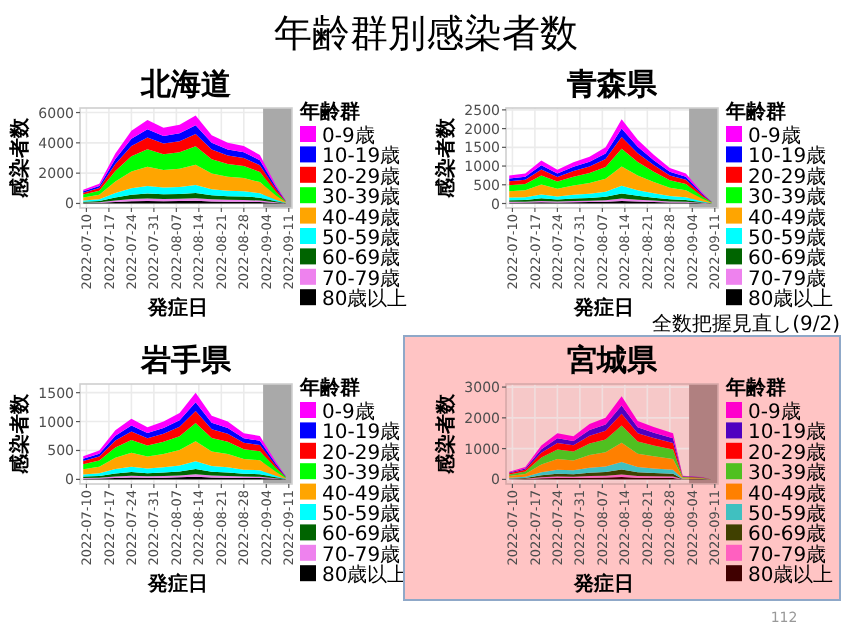 This screenshot has width=854, height=640. Describe the element at coordinates (186, 84) in the screenshot. I see `chart-title: 北海道` at that location.